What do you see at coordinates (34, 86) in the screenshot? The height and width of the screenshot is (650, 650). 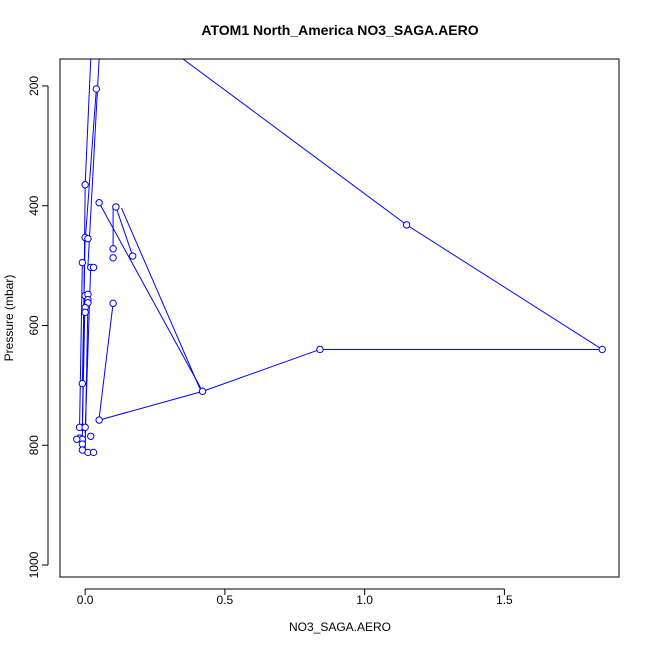 I see `y-tick-label: 200` at bounding box center [34, 86].